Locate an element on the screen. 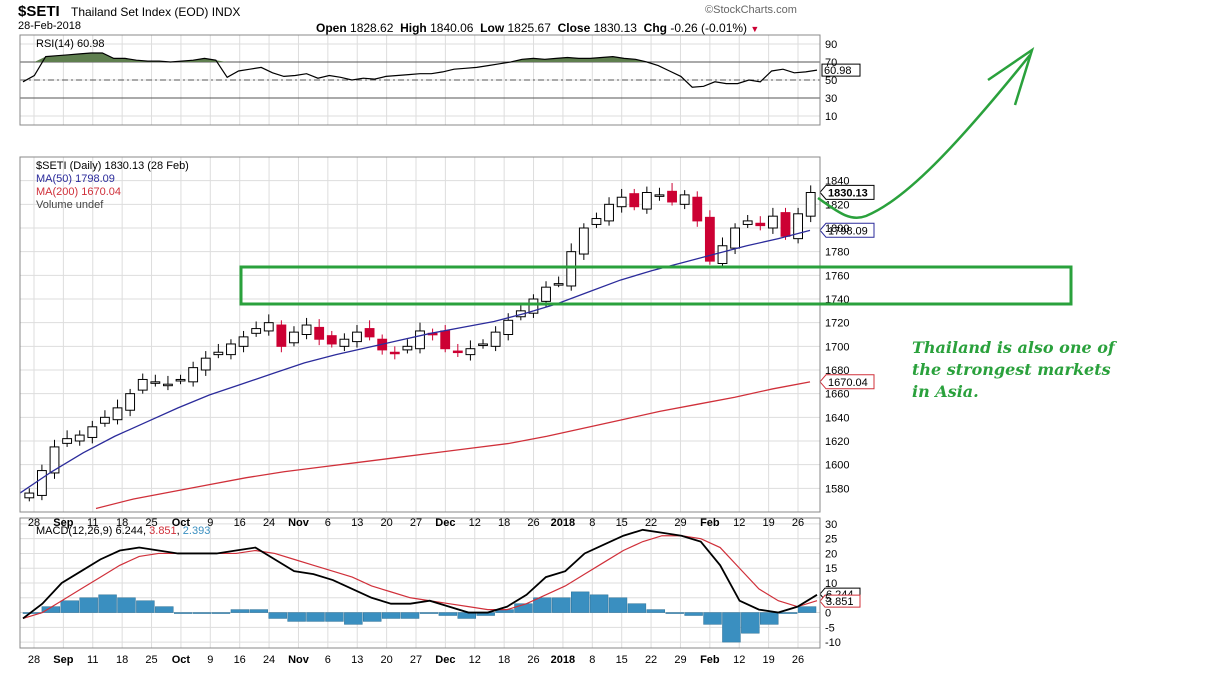 The height and width of the screenshot is (689, 1206). rsi-y-tick-label: 30 is located at coordinates (831, 99).